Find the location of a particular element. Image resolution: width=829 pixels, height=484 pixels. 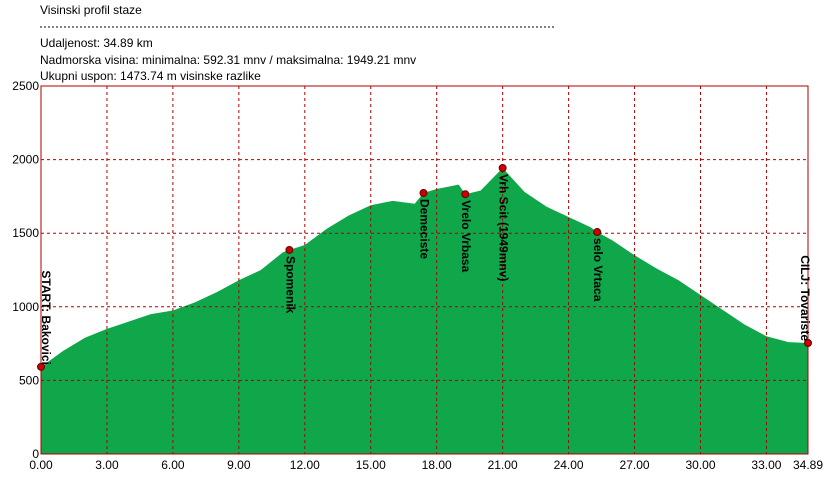

waypoint-label: Demeciste is located at coordinates (424, 229).